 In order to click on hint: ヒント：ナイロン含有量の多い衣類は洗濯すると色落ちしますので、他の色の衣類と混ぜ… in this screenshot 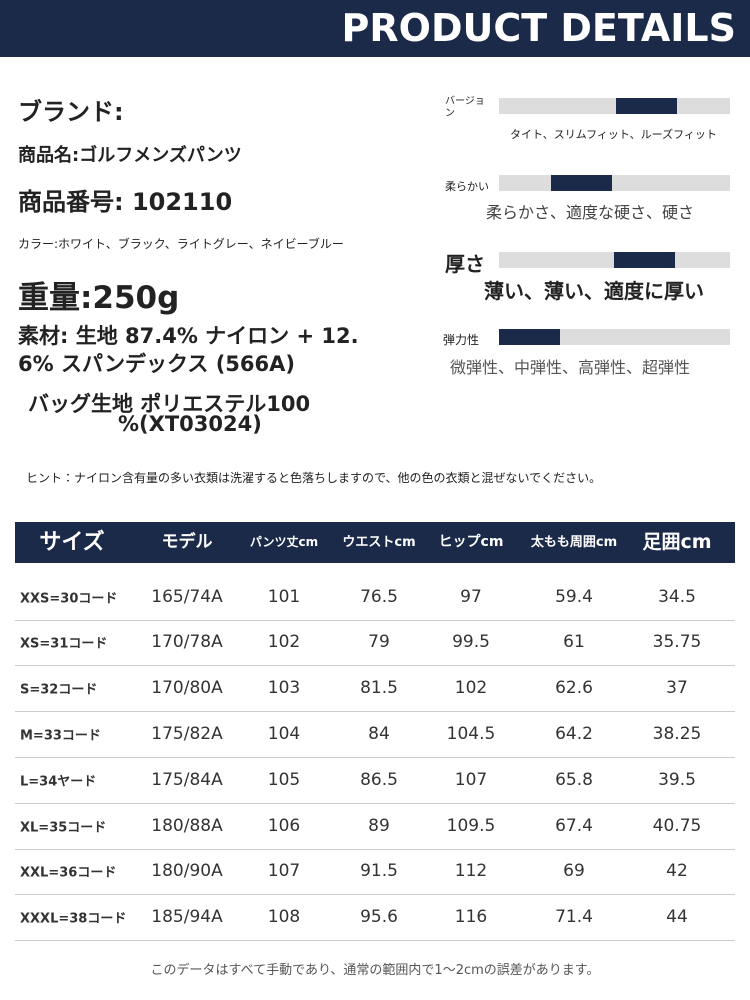, I will do `click(314, 478)`.